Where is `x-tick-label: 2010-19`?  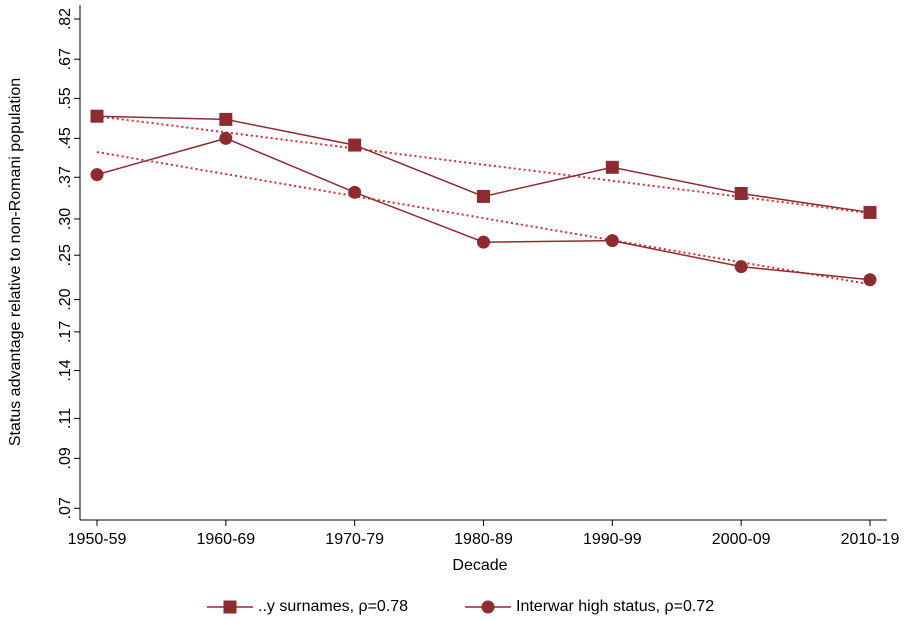 x-tick-label: 2010-19 is located at coordinates (870, 539).